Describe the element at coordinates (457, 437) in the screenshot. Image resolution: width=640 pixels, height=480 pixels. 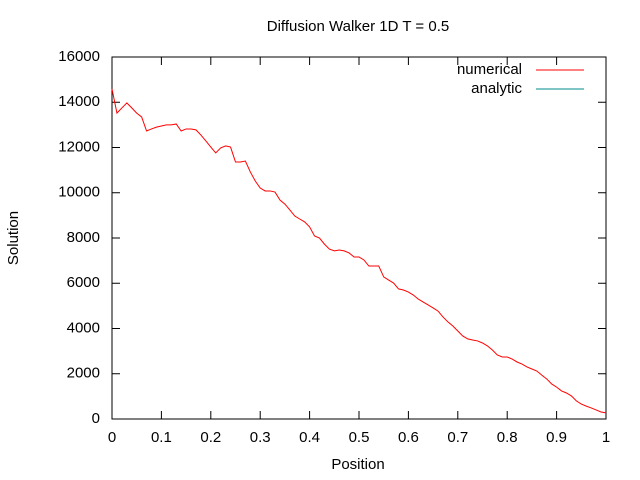
I see `x-tick-label: 0.7` at that location.